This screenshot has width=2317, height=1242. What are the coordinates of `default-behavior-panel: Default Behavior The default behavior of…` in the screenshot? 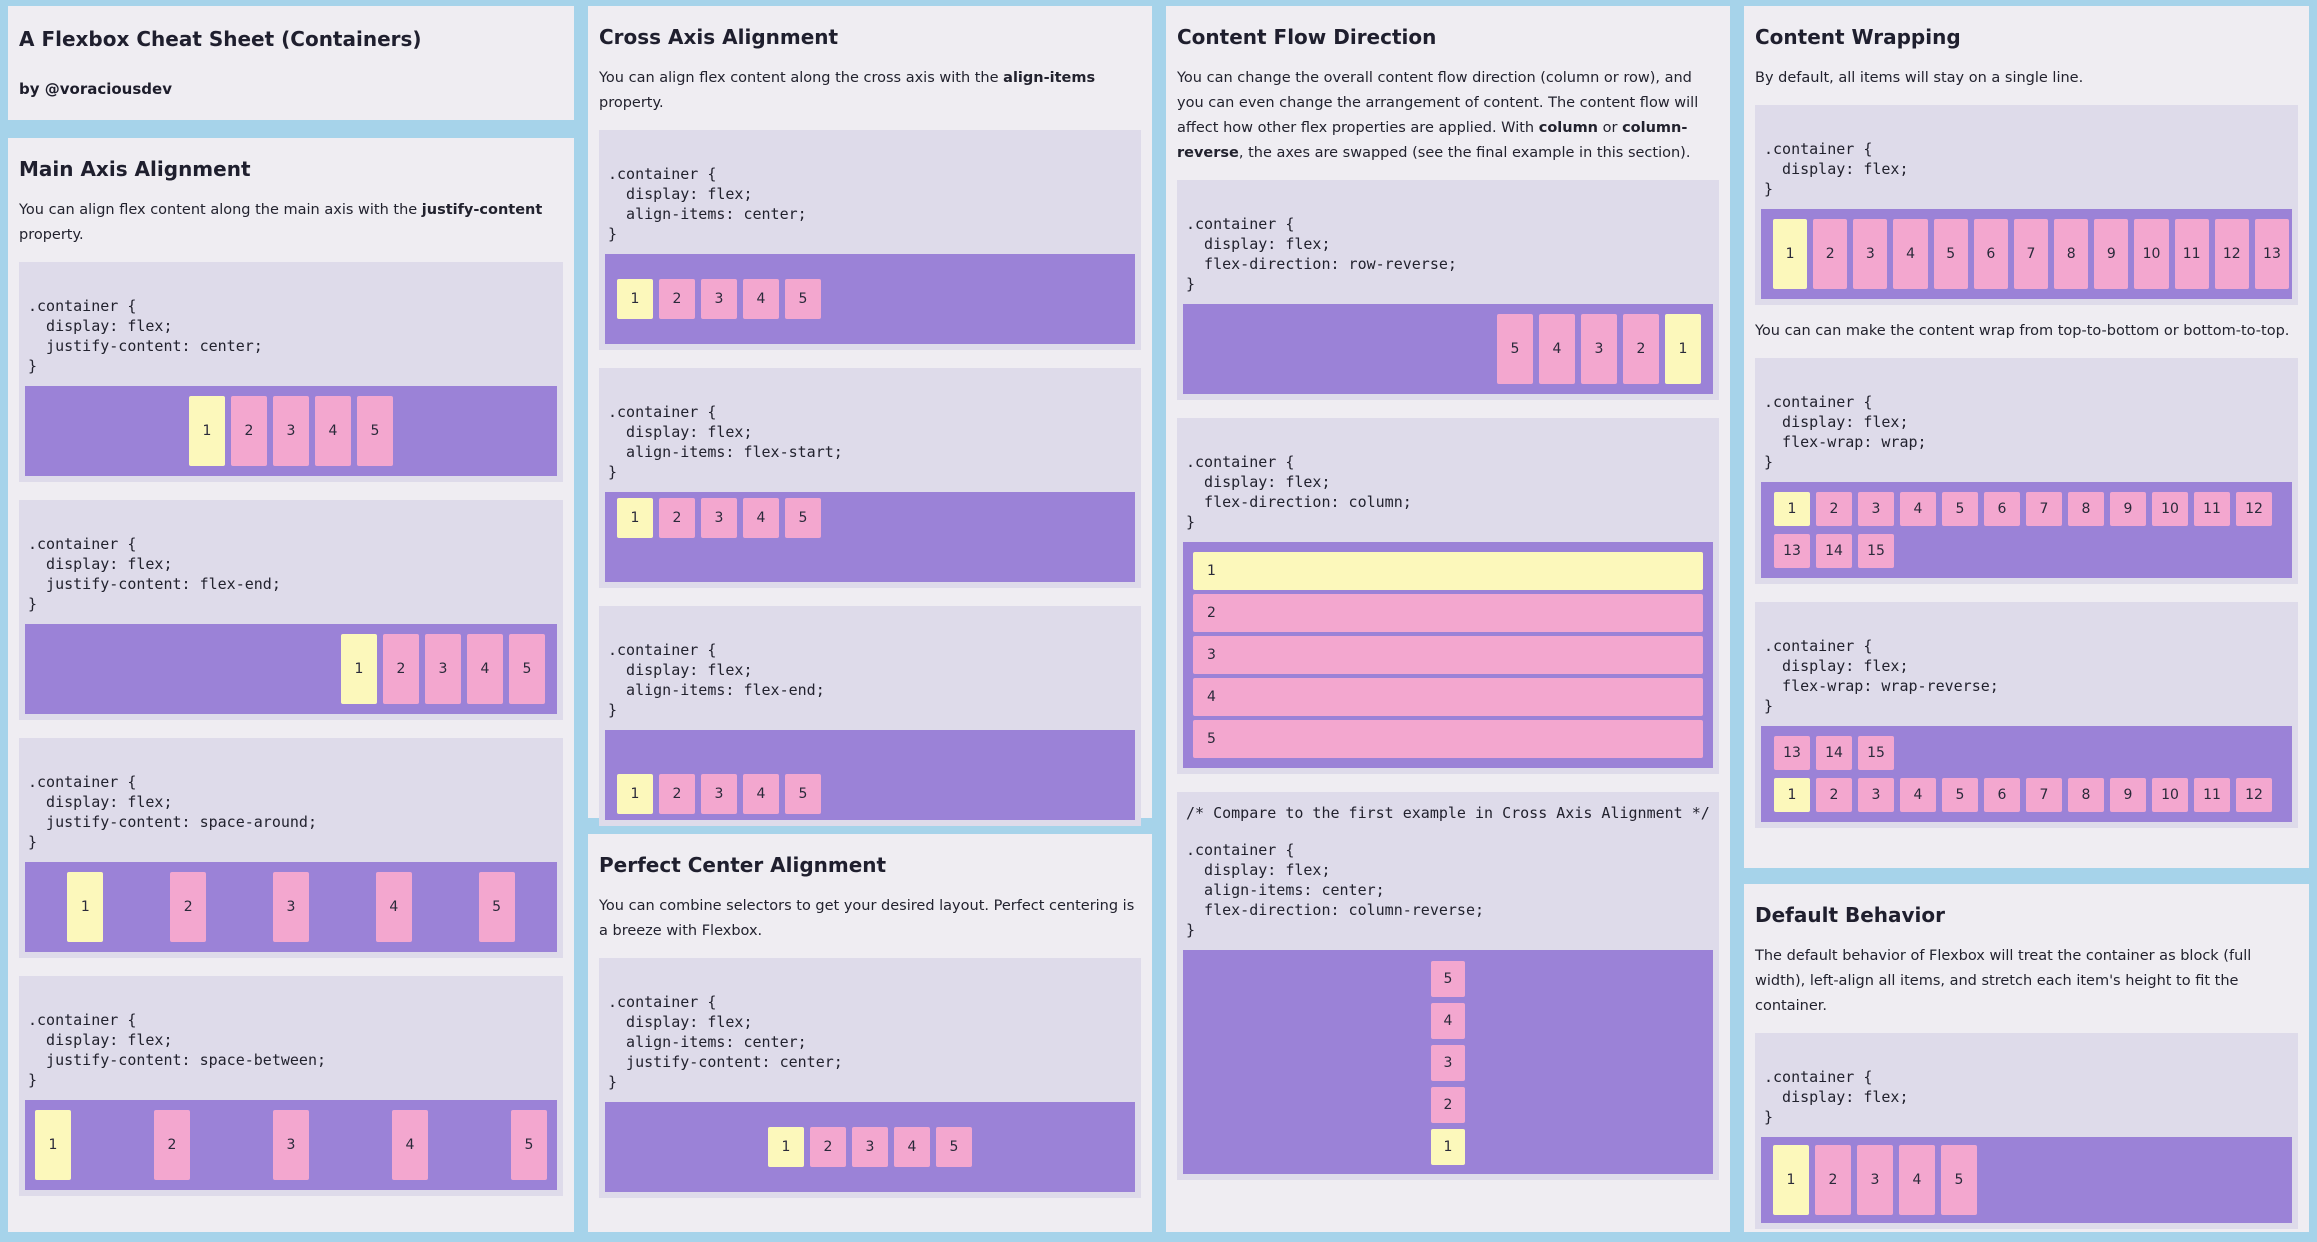 It's located at (2026, 1058).